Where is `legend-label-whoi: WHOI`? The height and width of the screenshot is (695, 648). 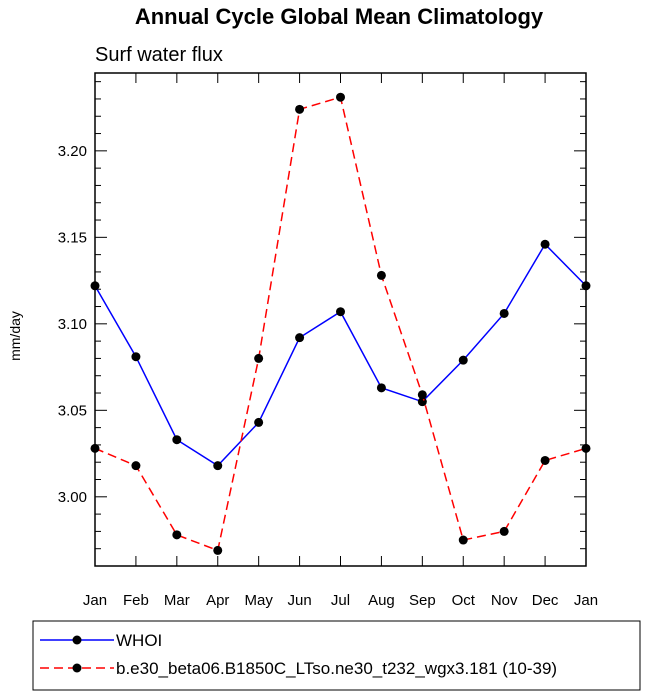
legend-label-whoi: WHOI is located at coordinates (139, 640).